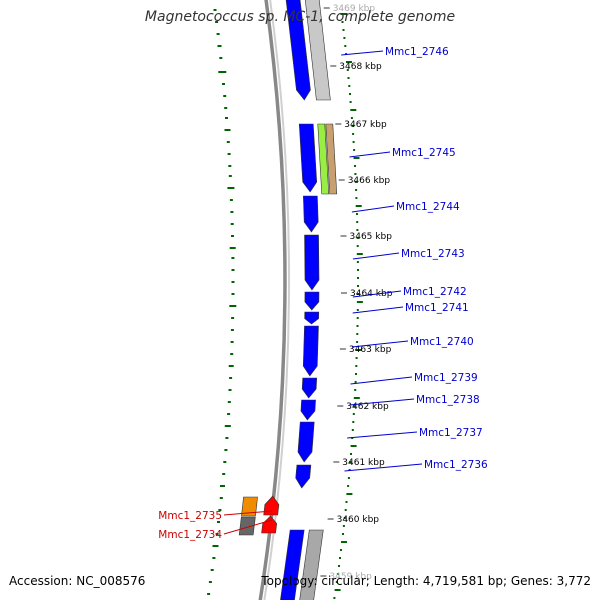 This screenshot has width=600, height=600. What do you see at coordinates (370, 350) in the screenshot?
I see `kbp-tick-label: 3463 kbp` at bounding box center [370, 350].